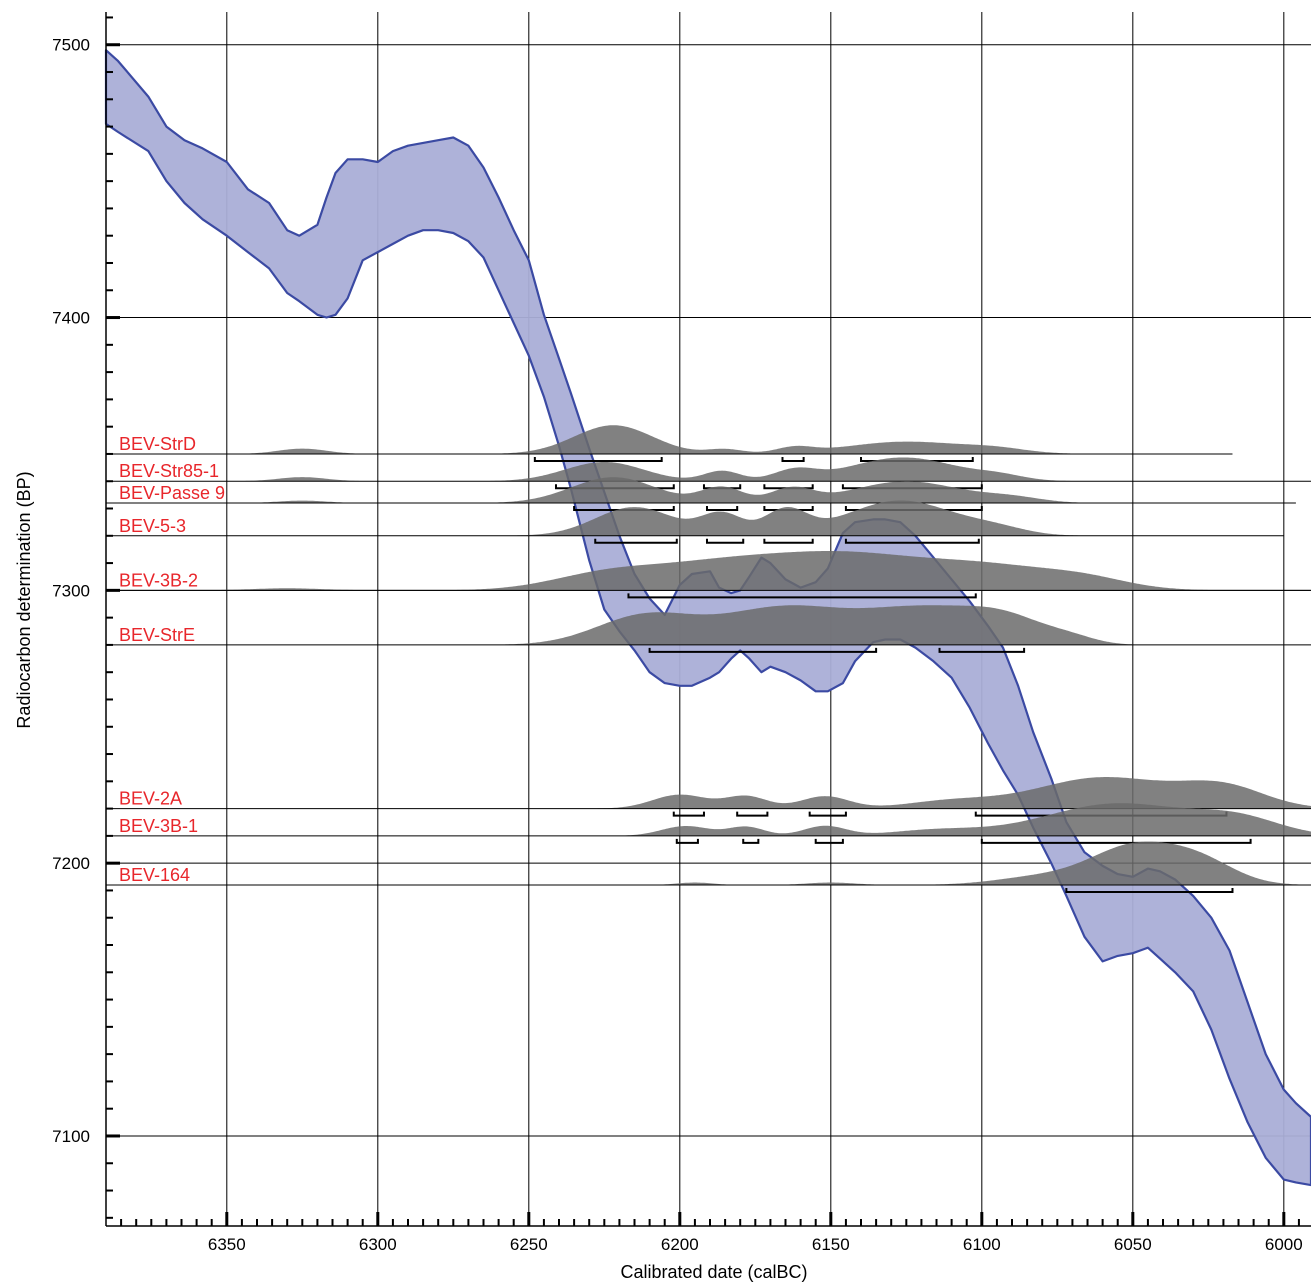 The width and height of the screenshot is (1311, 1285). I want to click on sample-label: BEV-3B-2, so click(158, 580).